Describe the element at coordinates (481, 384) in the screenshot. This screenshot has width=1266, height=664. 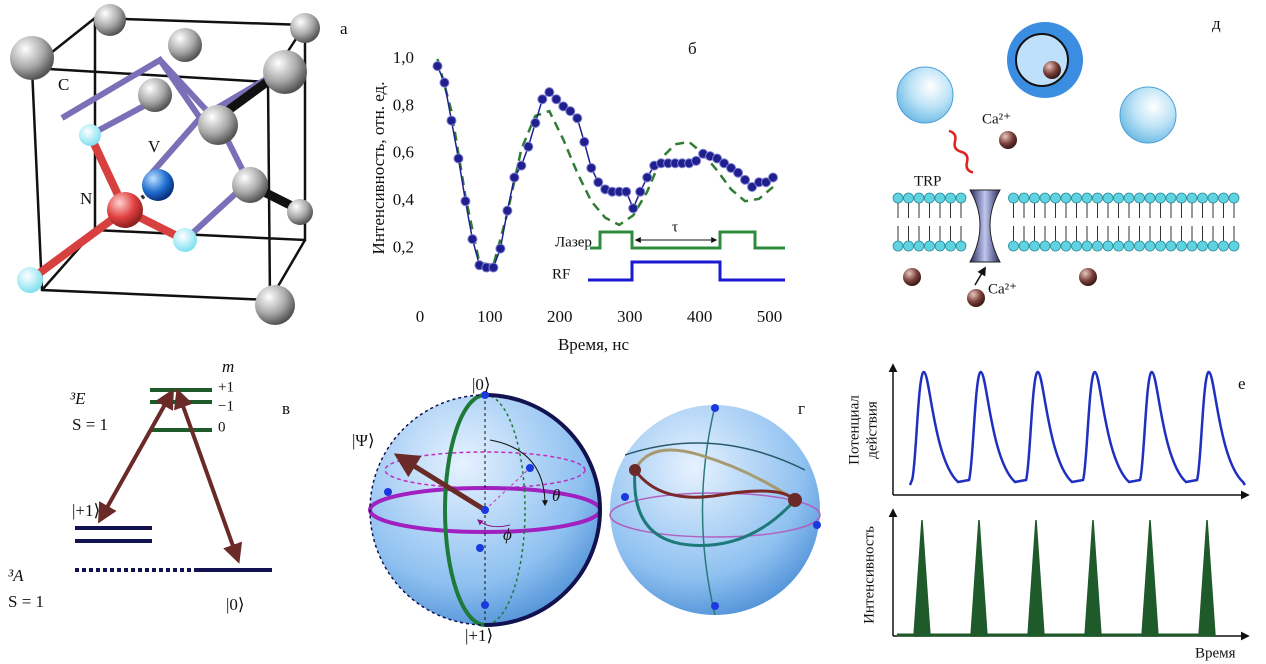
I see `state-label: |0⟩` at that location.